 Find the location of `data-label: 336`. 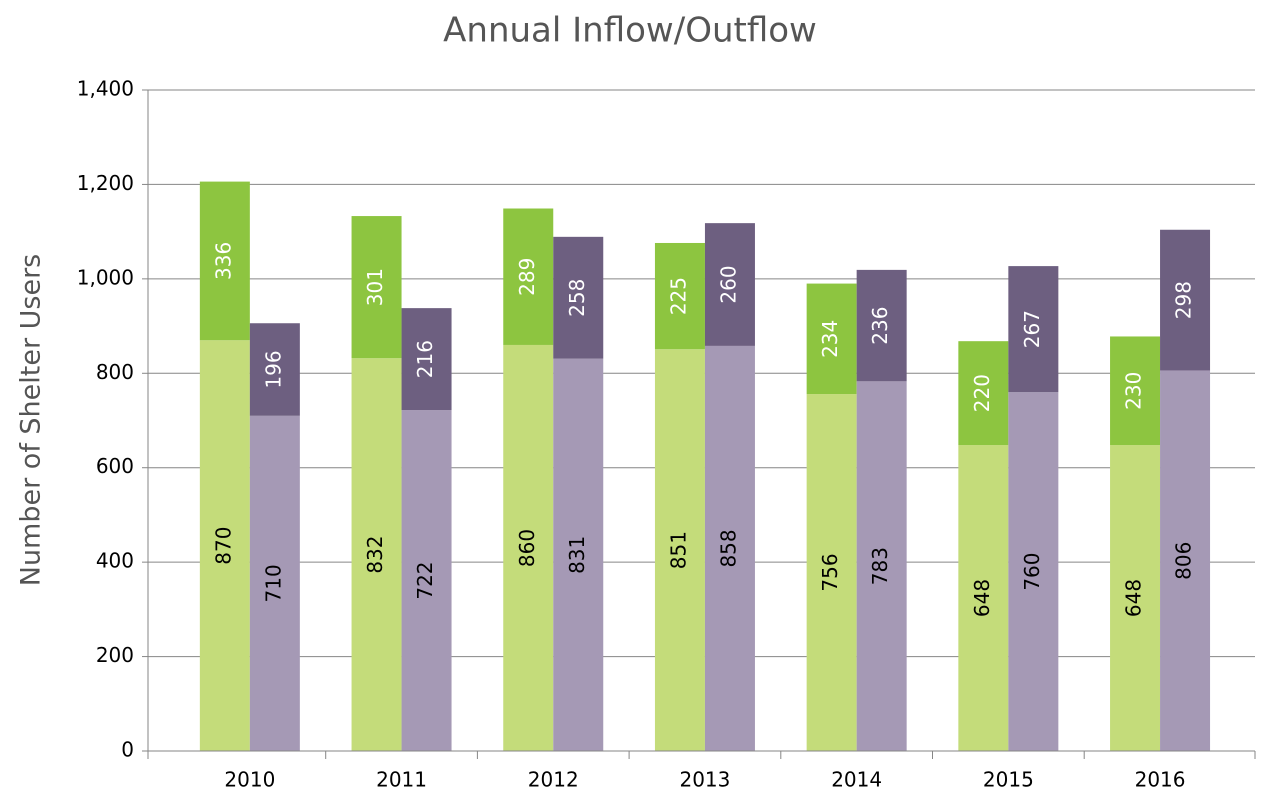

data-label: 336 is located at coordinates (223, 261).